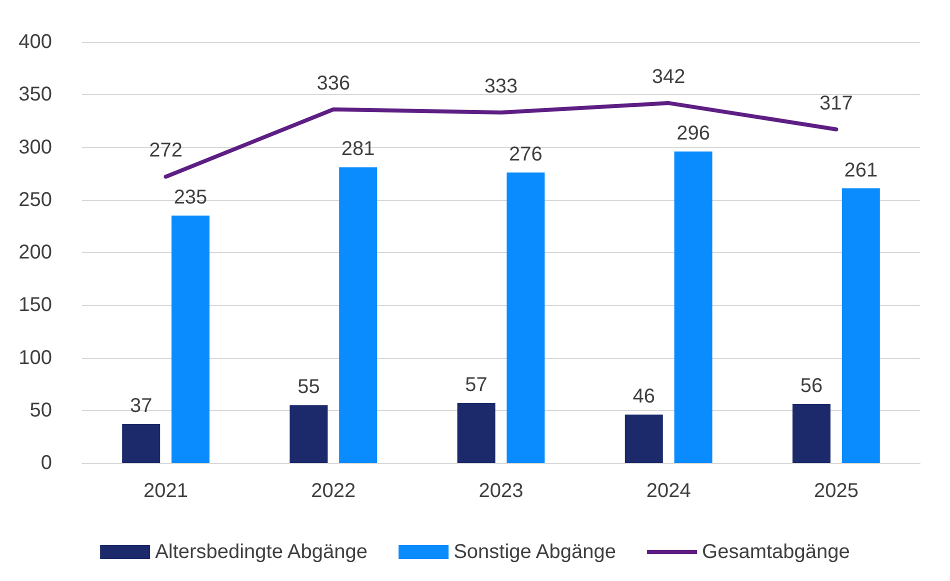 Image resolution: width=950 pixels, height=581 pixels. Describe the element at coordinates (35, 357) in the screenshot. I see `y-tick-label: 100` at that location.